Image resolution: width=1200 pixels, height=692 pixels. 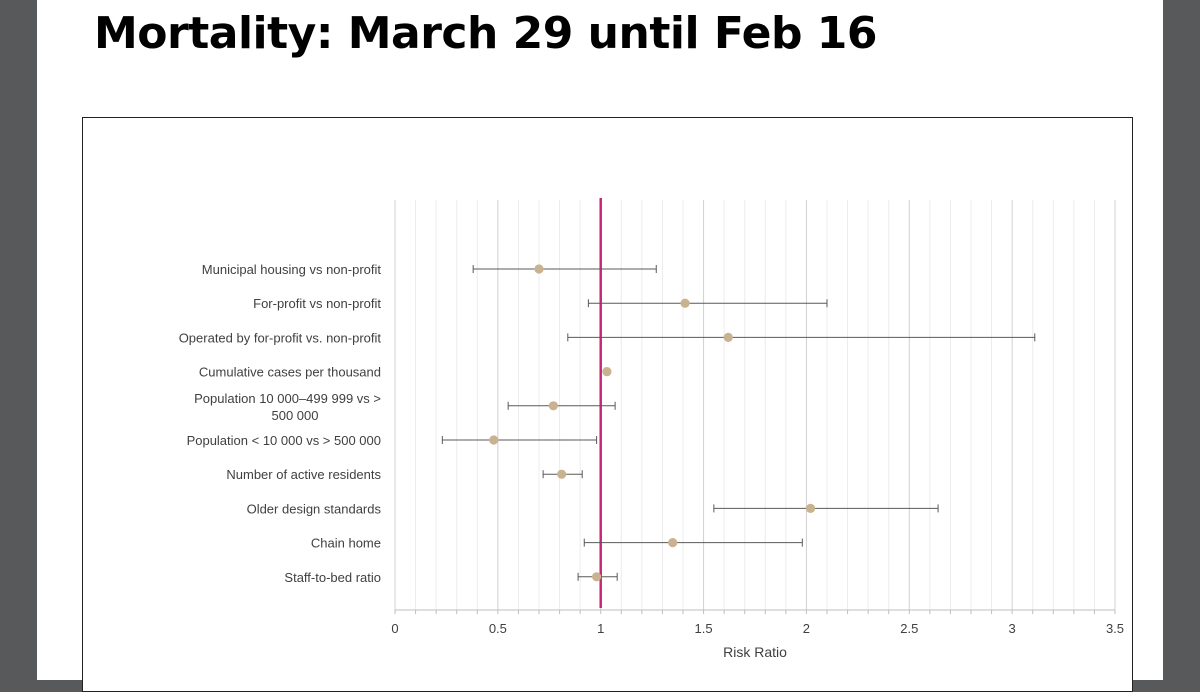 What do you see at coordinates (704, 628) in the screenshot?
I see `x-tick-label: 1.5` at bounding box center [704, 628].